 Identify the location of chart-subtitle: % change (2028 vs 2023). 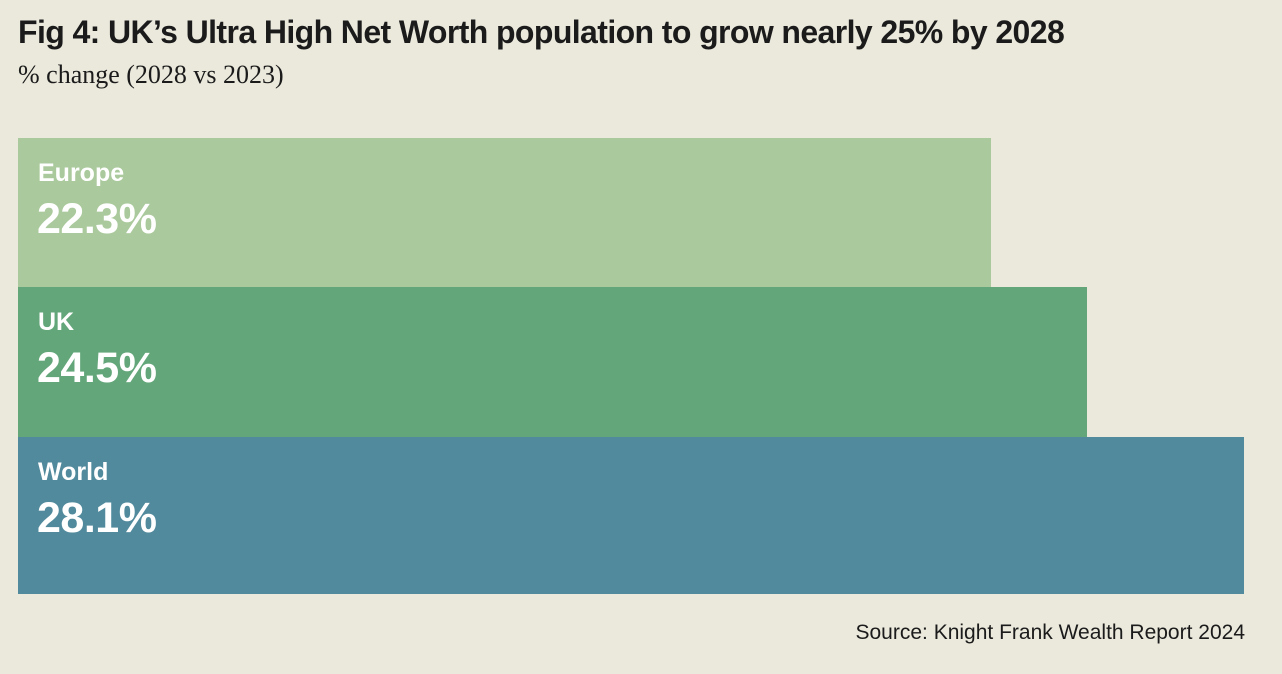
(151, 74).